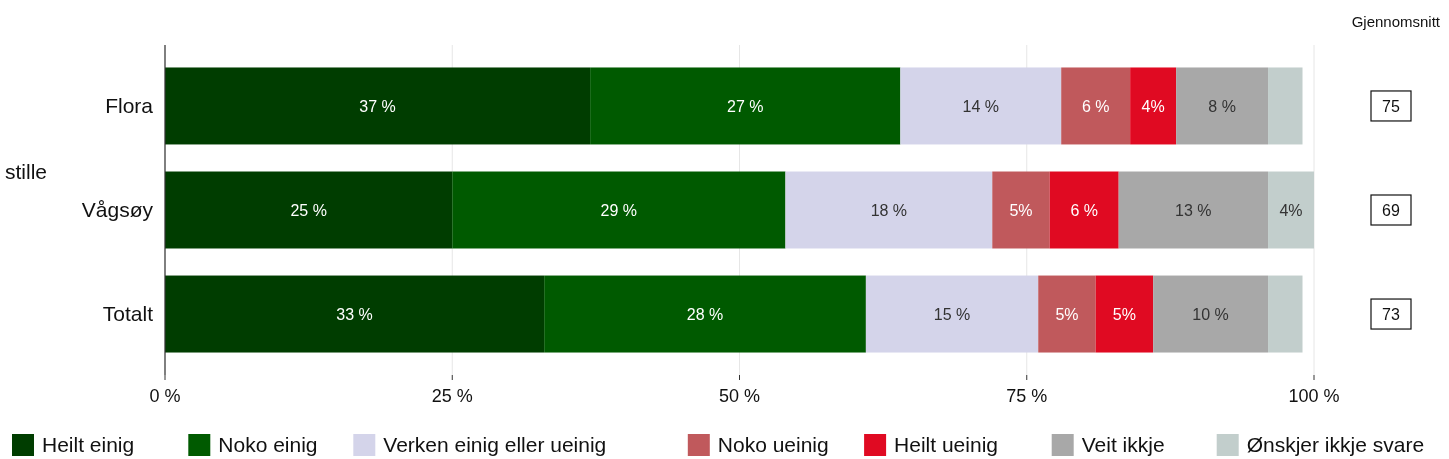  I want to click on x-tick-label: 75 %, so click(1027, 396).